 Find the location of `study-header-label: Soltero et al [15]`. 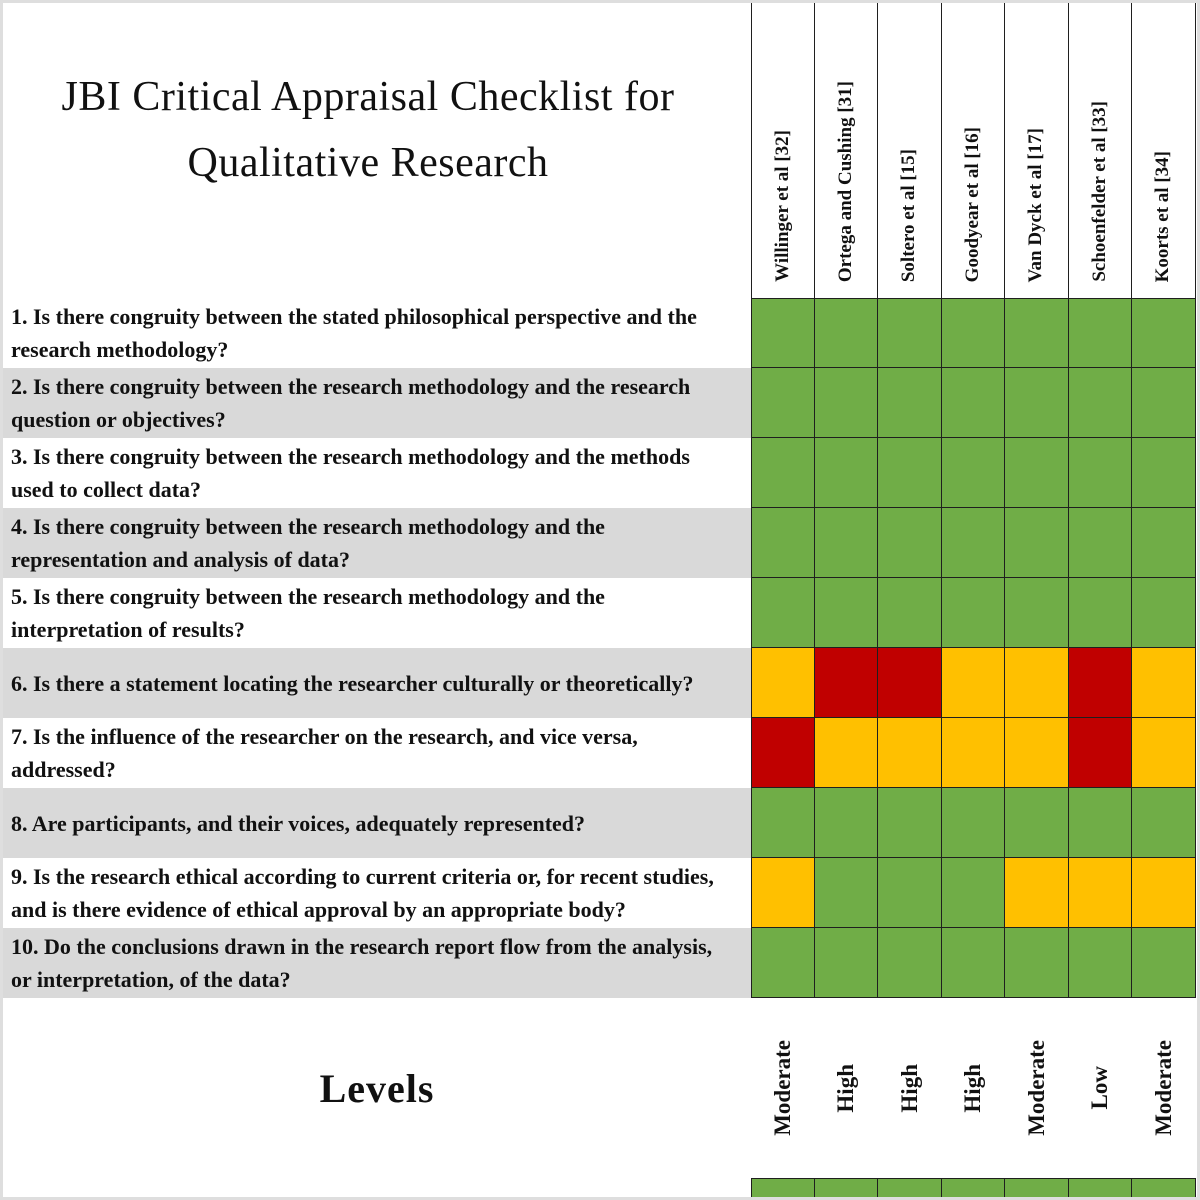

study-header-label: Soltero et al [15] is located at coordinates (909, 215).